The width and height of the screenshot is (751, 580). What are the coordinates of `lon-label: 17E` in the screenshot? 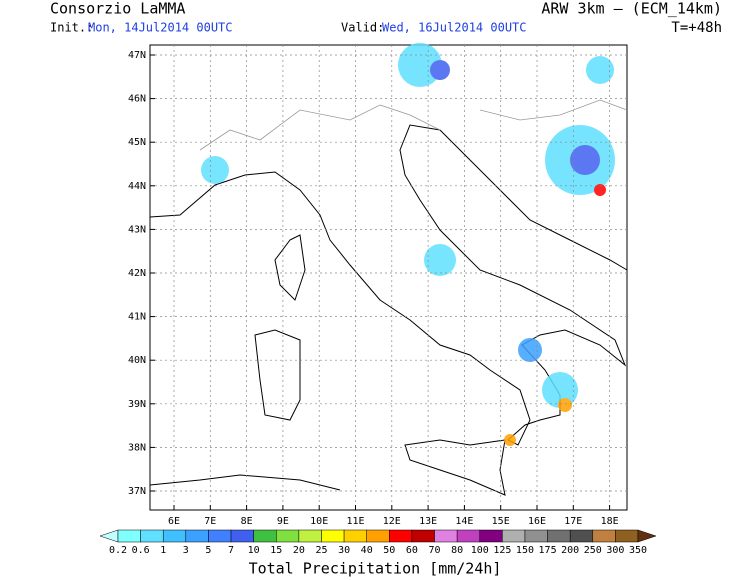 It's located at (573, 521).